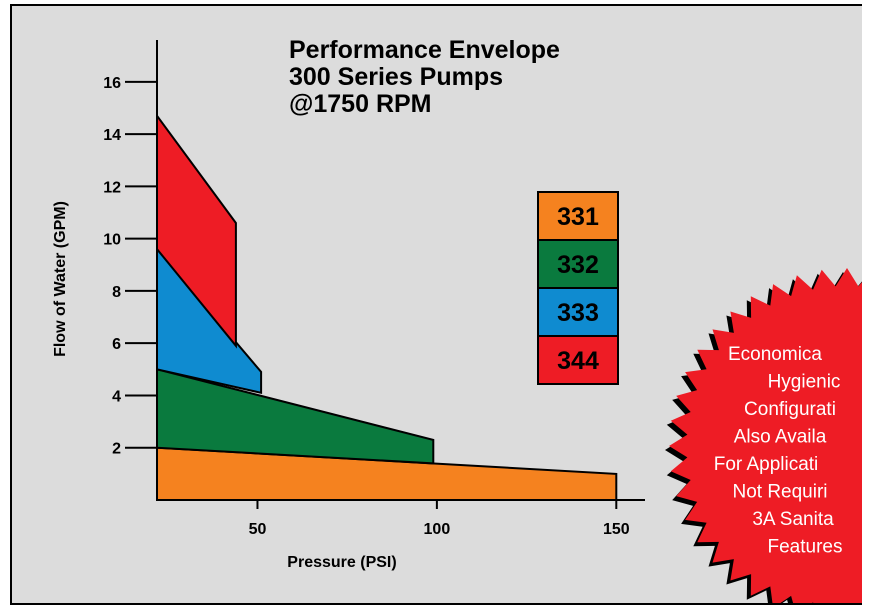 The height and width of the screenshot is (608, 869). I want to click on badge-text-line: For Applicati, so click(766, 464).